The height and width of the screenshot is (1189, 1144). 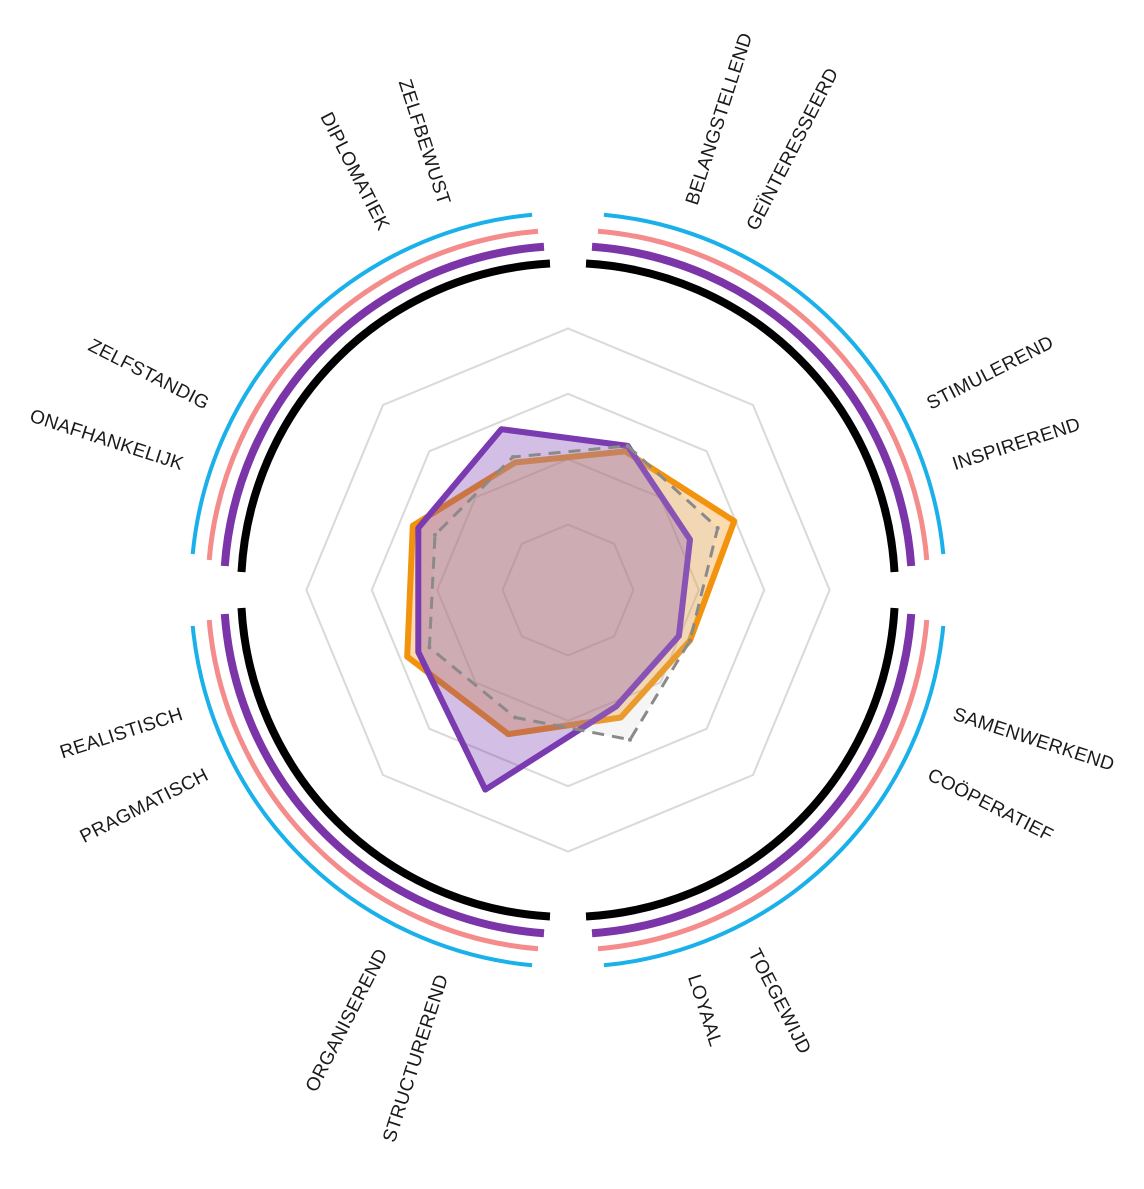 I want to click on axis-label-2-line-1: STIMULEREND, so click(x=990, y=373).